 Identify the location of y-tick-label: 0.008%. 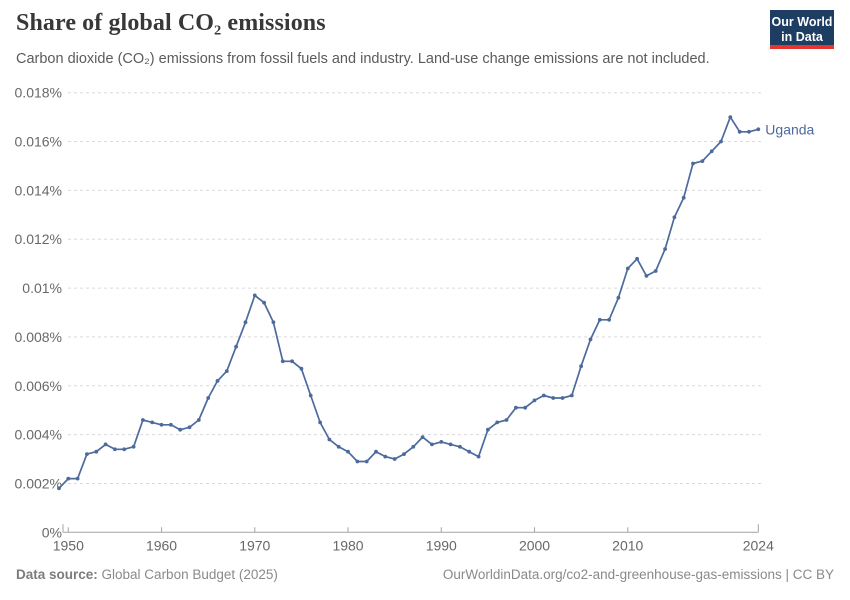
(38, 337).